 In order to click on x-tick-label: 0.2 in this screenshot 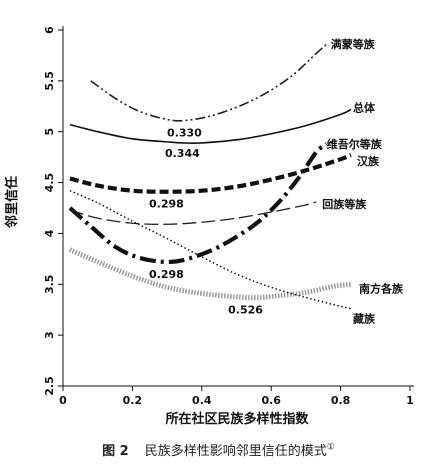, I will do `click(133, 400)`.